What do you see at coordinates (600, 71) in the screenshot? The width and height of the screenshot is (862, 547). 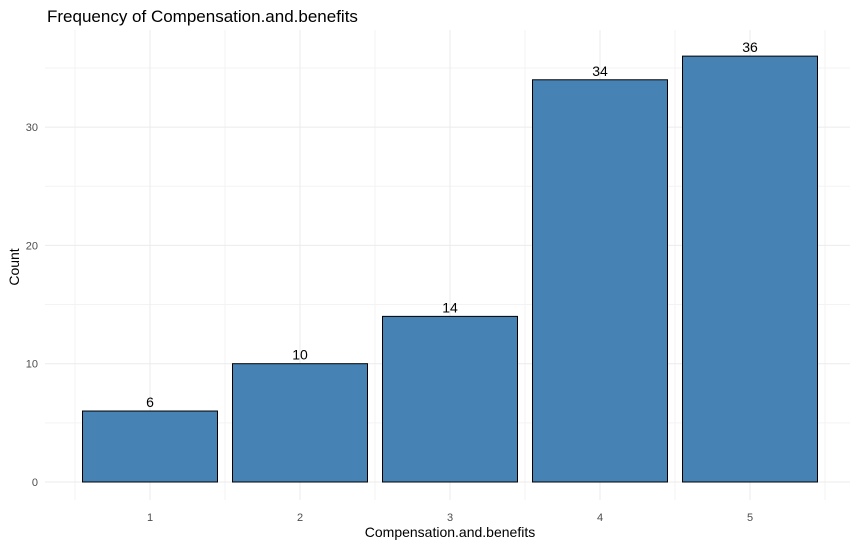 I see `data-label-4: 34` at bounding box center [600, 71].